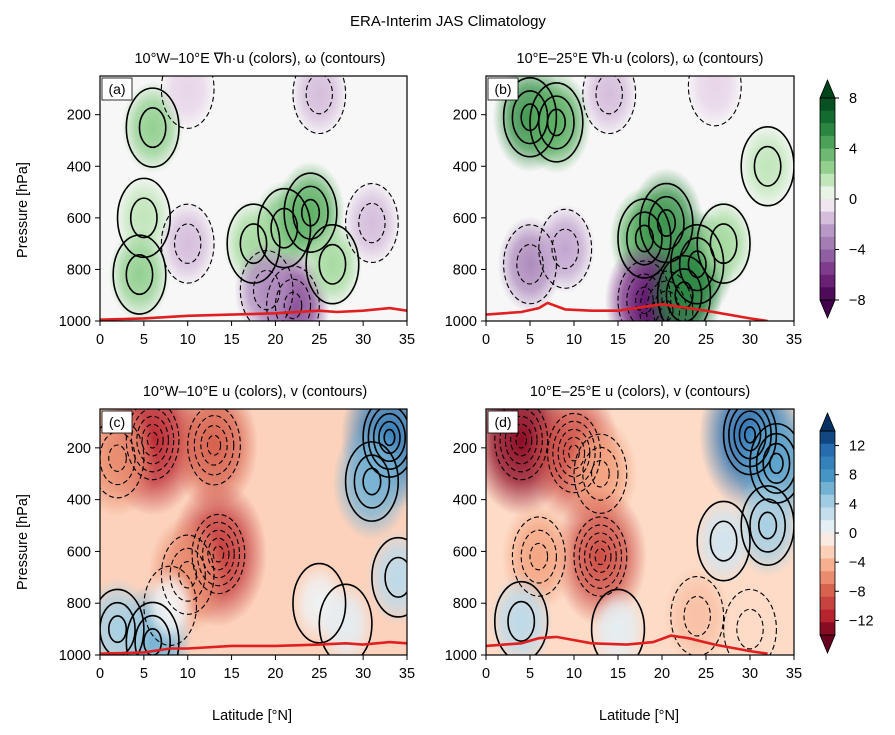  I want to click on panel-d-label: (d), so click(503, 422).